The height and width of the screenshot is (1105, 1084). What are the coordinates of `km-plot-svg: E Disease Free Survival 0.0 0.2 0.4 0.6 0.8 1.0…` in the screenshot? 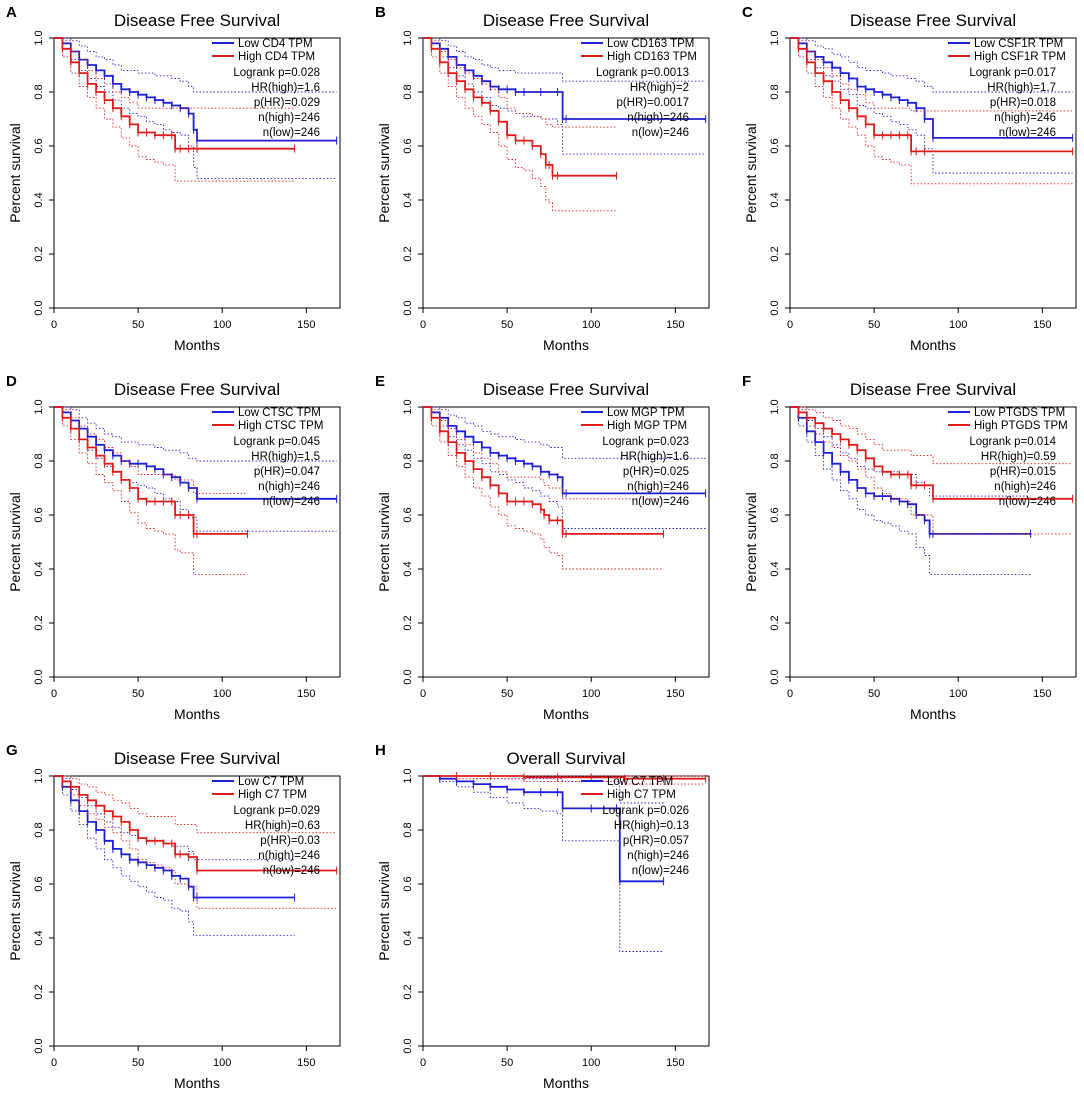 It's located at (542, 547).